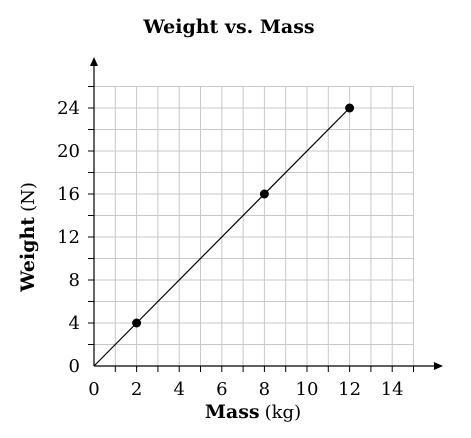  Describe the element at coordinates (93, 389) in the screenshot. I see `x-tick-label: 0` at that location.